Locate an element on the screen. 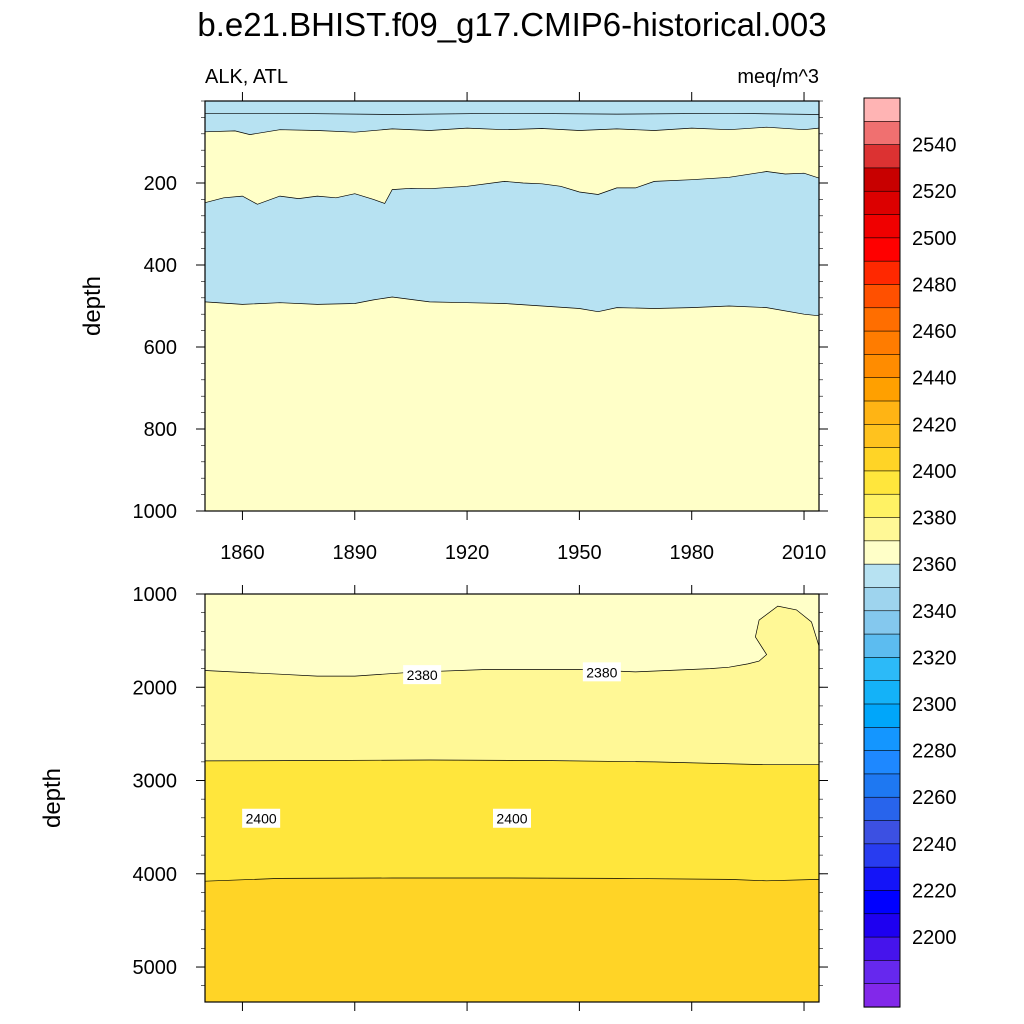  colorbar-label: 2240 is located at coordinates (934, 845).